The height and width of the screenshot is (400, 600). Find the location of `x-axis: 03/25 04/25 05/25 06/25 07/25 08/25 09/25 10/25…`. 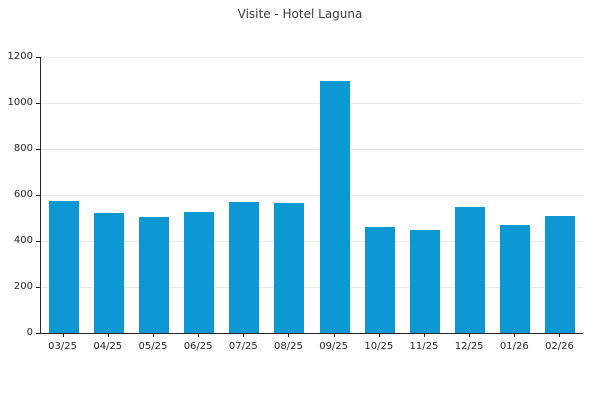

x-axis: 03/25 04/25 05/25 06/25 07/25 08/25 09/25 10/25… is located at coordinates (311, 346).